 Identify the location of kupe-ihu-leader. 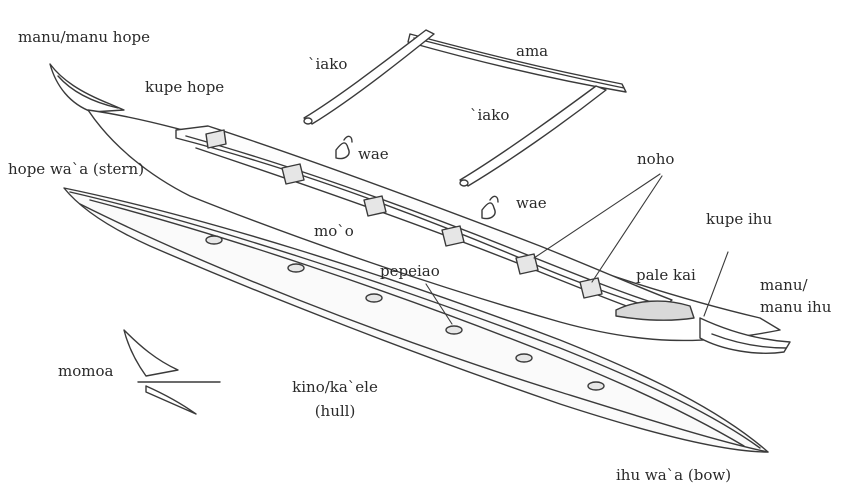
(716, 284).